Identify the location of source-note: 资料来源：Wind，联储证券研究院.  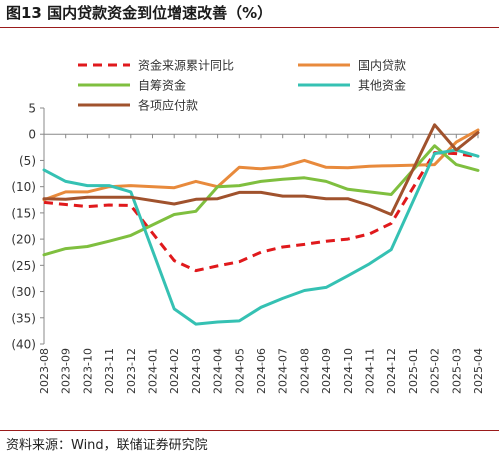
(107, 445).